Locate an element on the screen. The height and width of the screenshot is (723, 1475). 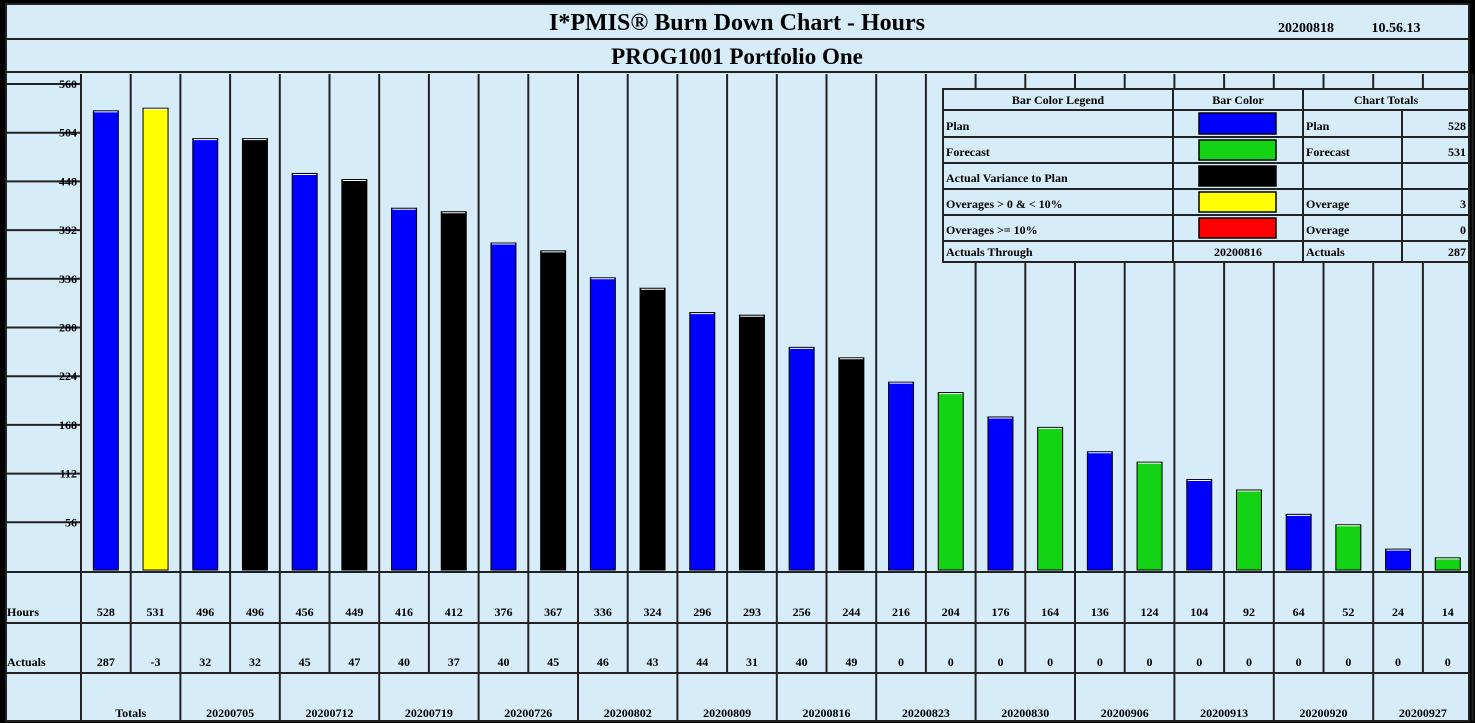
hours-row-label: Hours is located at coordinates (23, 612).